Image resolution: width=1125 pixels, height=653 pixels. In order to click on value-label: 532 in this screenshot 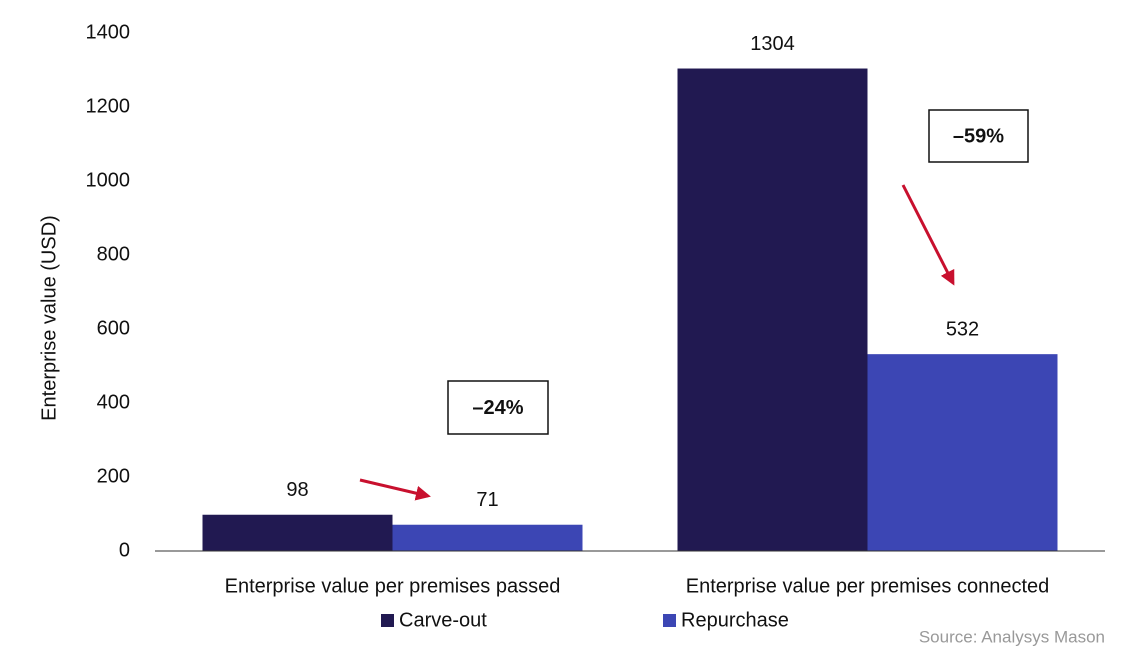, I will do `click(962, 329)`.